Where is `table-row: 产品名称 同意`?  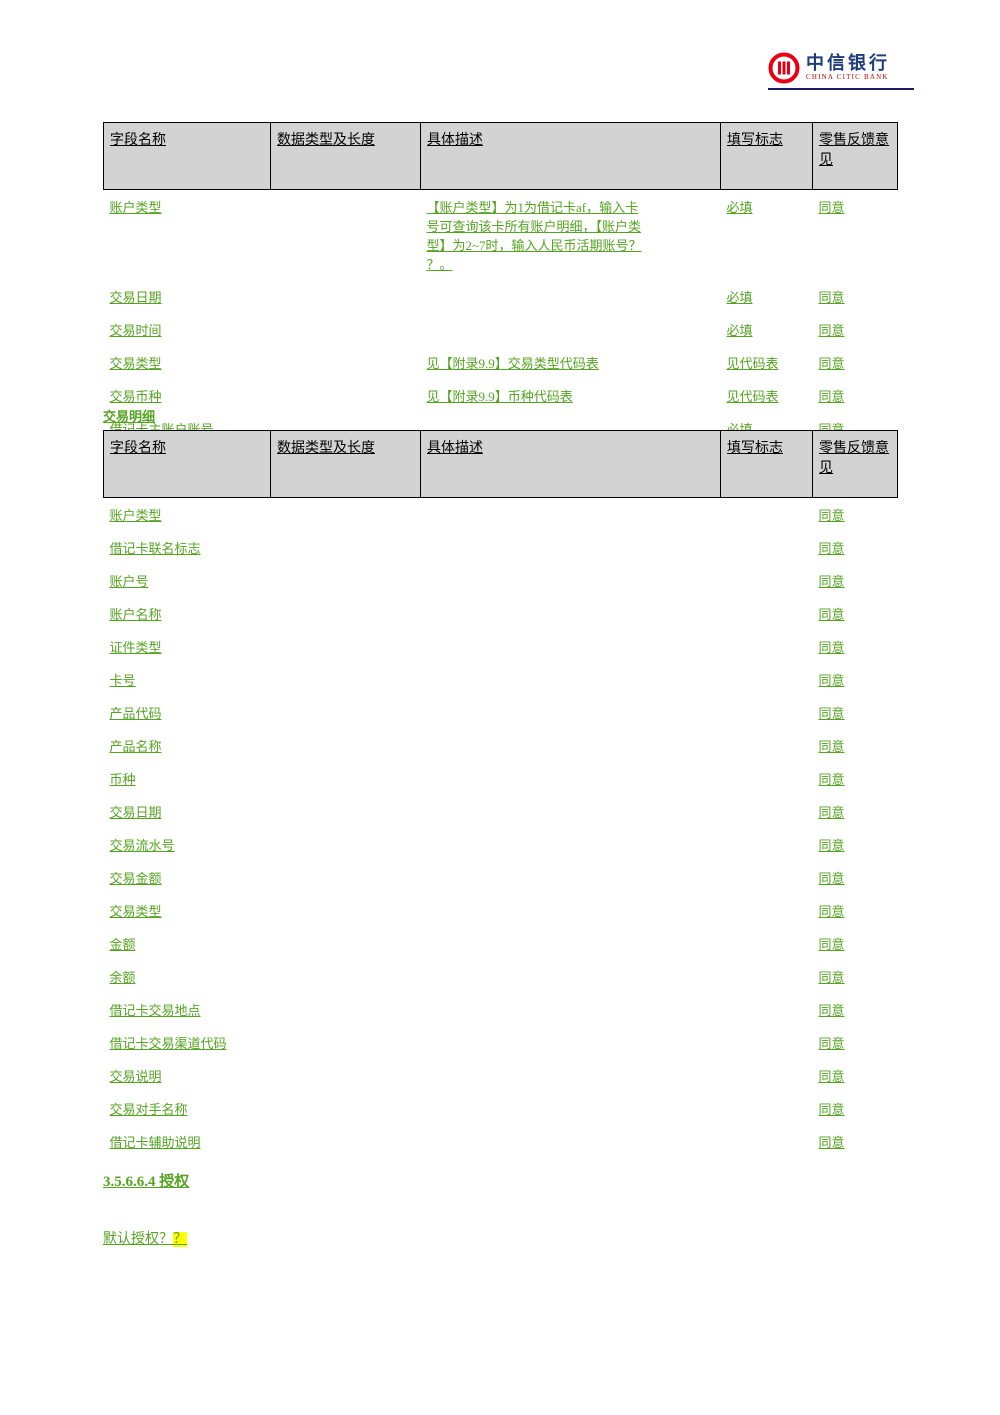
table-row: 产品名称 同意 is located at coordinates (501, 745).